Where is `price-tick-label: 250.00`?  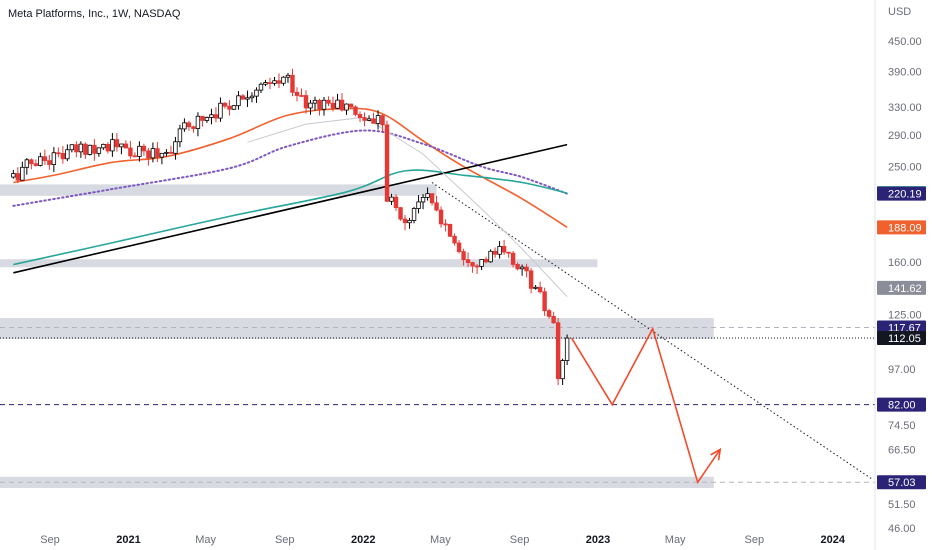 price-tick-label: 250.00 is located at coordinates (905, 168).